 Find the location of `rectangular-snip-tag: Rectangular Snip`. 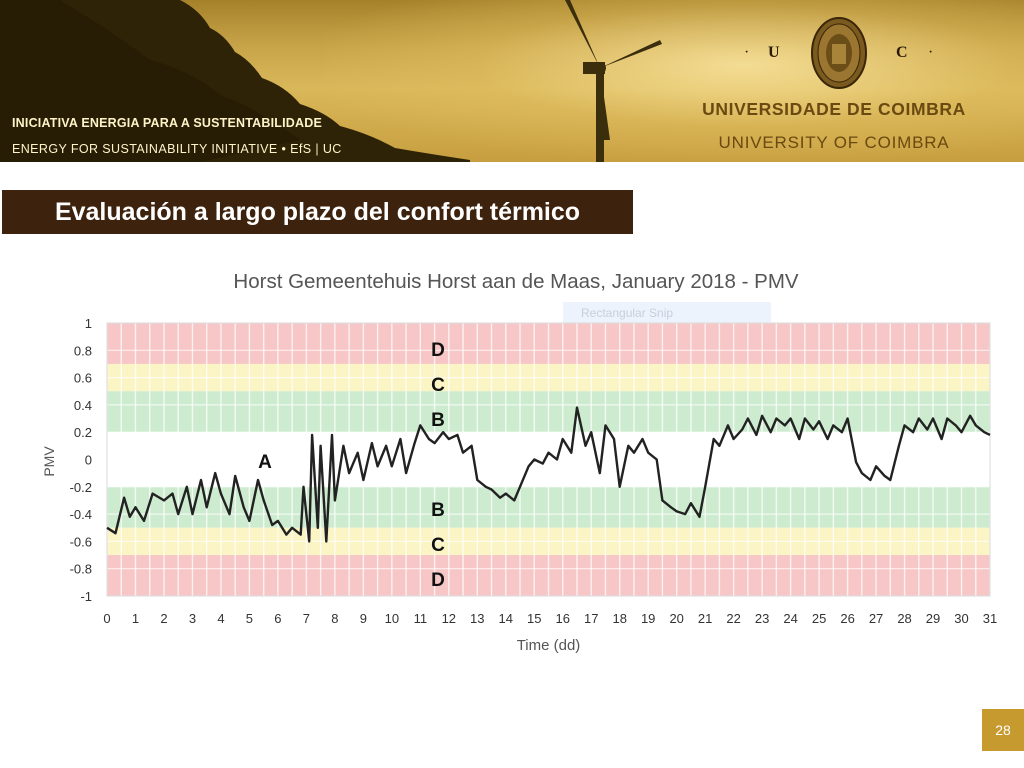

rectangular-snip-tag: Rectangular Snip is located at coordinates (667, 313).